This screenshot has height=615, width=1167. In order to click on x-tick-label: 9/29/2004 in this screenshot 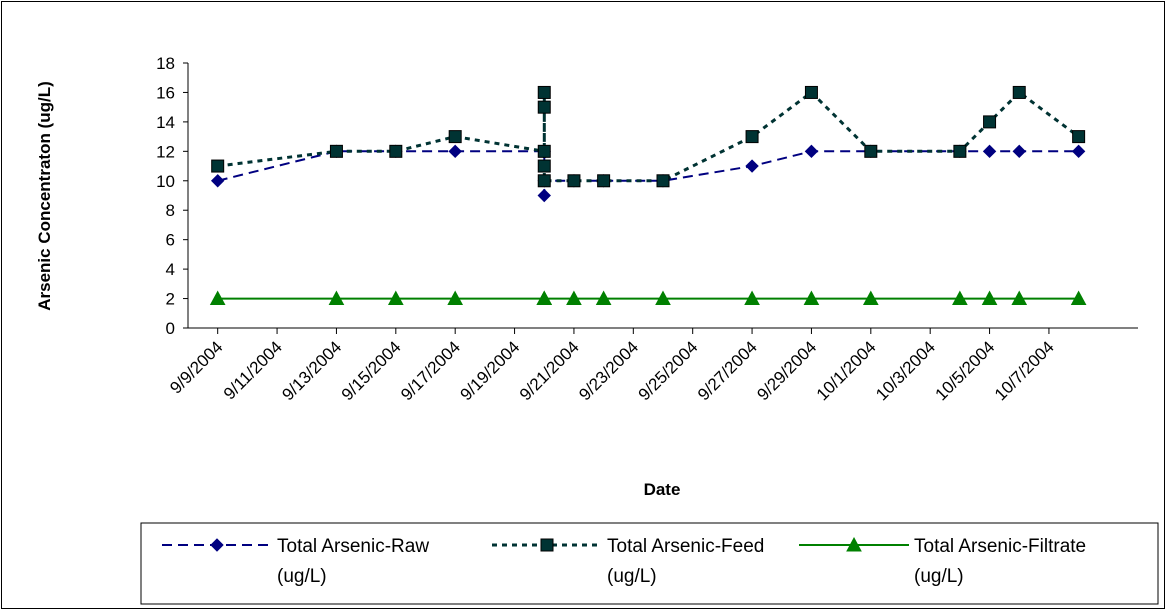, I will do `click(786, 370)`.